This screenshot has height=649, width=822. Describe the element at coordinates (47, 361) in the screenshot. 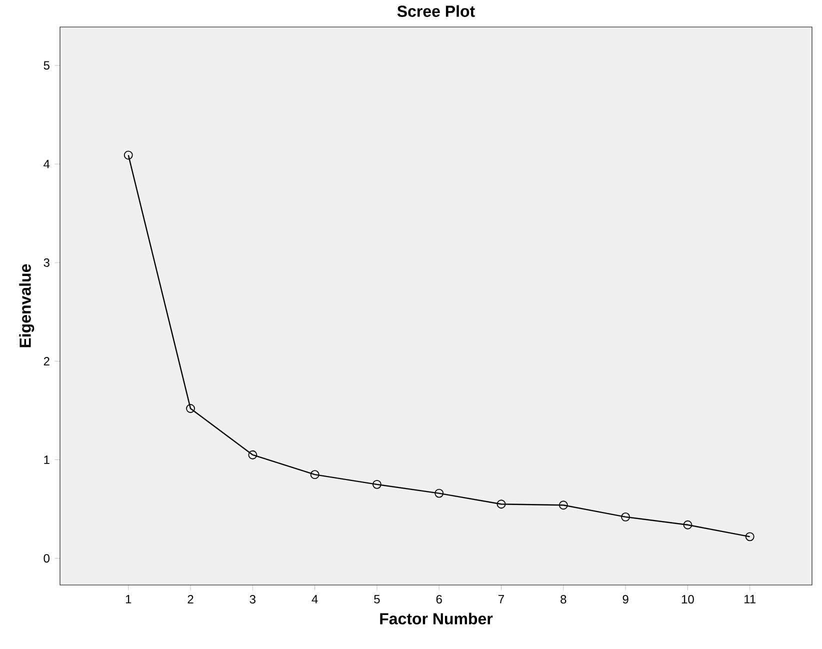

I see `y-tick-label: 2` at that location.